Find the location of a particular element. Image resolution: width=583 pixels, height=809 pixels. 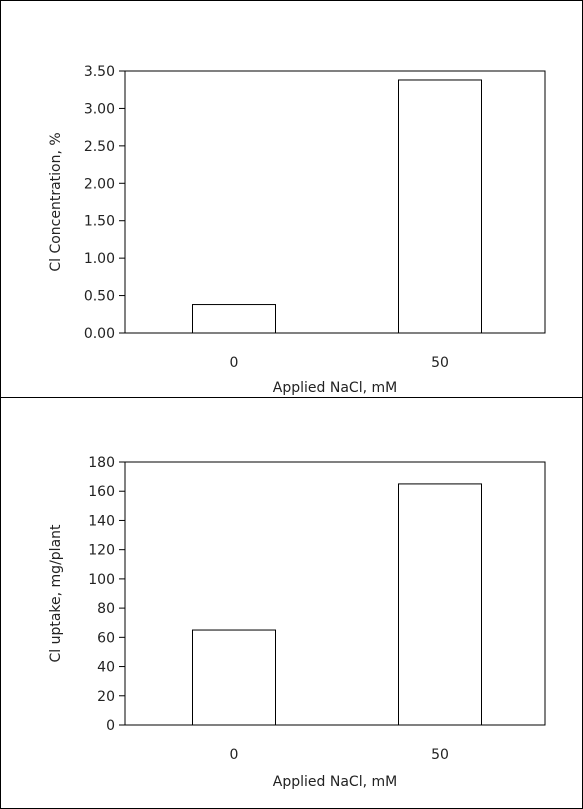

chart-1-y-tick-label: 3.00 is located at coordinates (99, 109).